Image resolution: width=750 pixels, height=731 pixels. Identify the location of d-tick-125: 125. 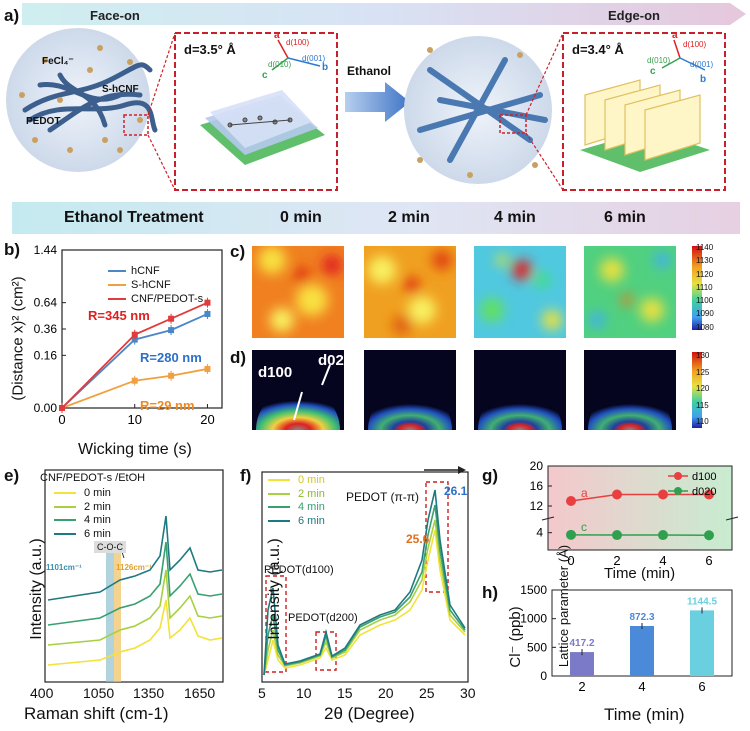
(703, 372).